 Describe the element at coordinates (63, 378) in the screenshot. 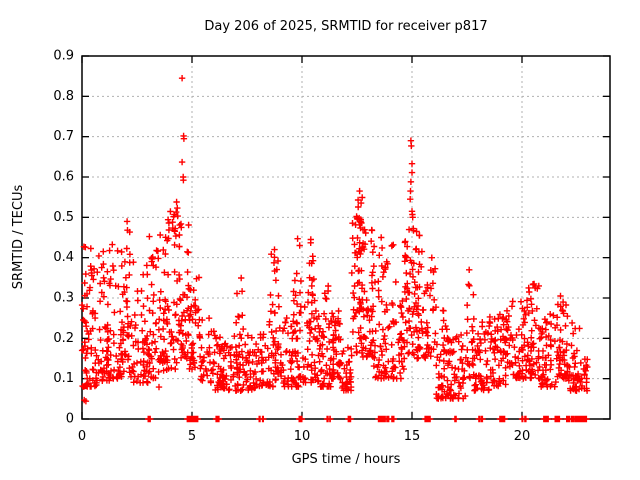

I see `y-tick-label-0.1: 0.1` at that location.